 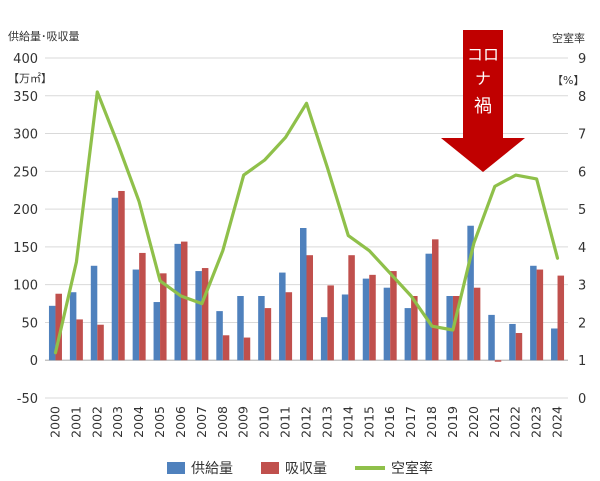 What do you see at coordinates (25, 172) in the screenshot?
I see `left-tick-label: 250` at bounding box center [25, 172].